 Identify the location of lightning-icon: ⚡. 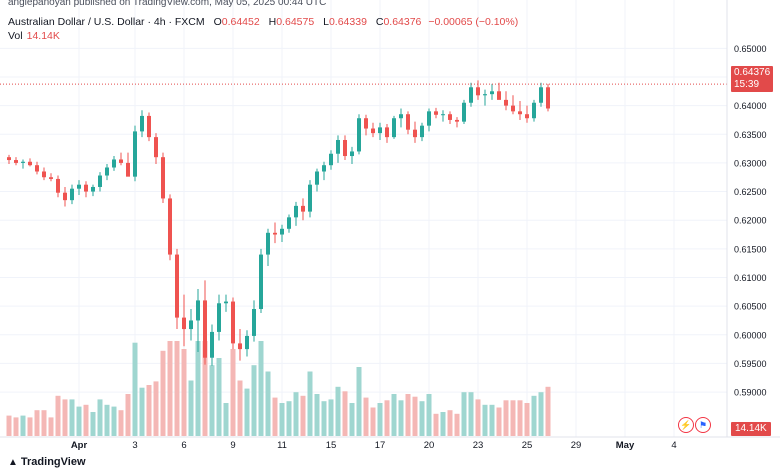
(686, 425).